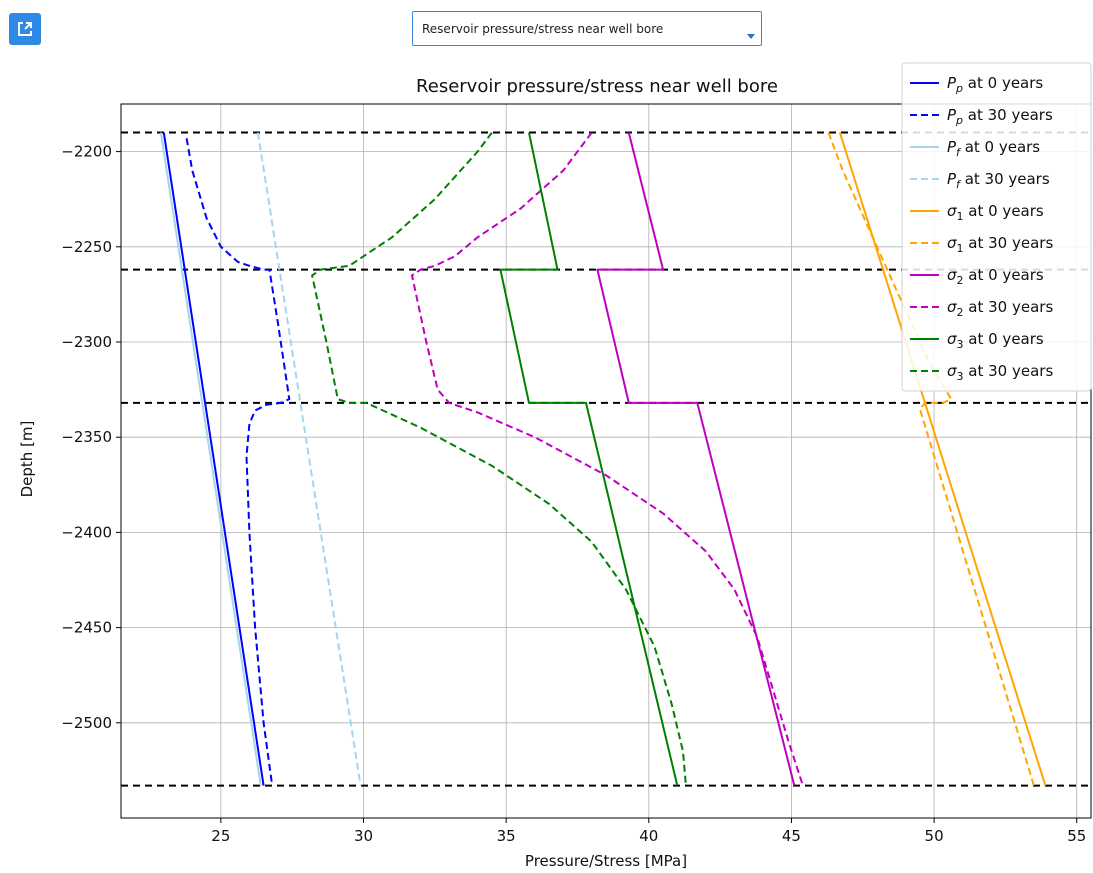 Image resolution: width=1093 pixels, height=873 pixels. I want to click on y-tick-label: −2450, so click(86, 628).